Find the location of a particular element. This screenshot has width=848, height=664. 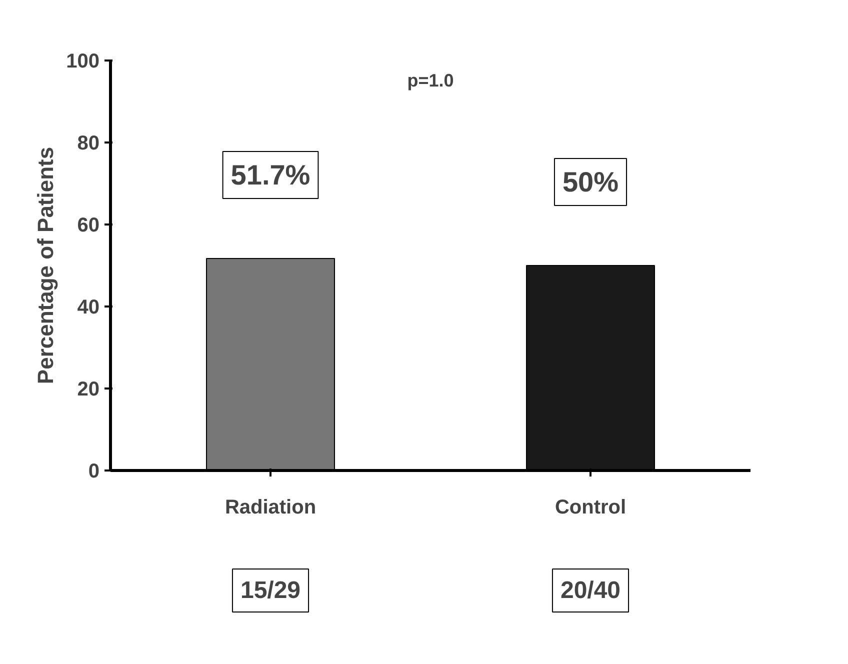

y-tick-label: 20 is located at coordinates (88, 389).